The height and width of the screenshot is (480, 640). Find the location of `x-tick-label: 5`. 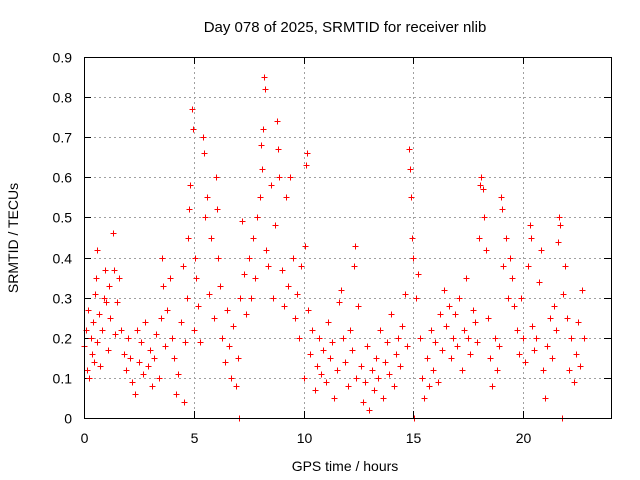

x-tick-label: 5 is located at coordinates (195, 438).